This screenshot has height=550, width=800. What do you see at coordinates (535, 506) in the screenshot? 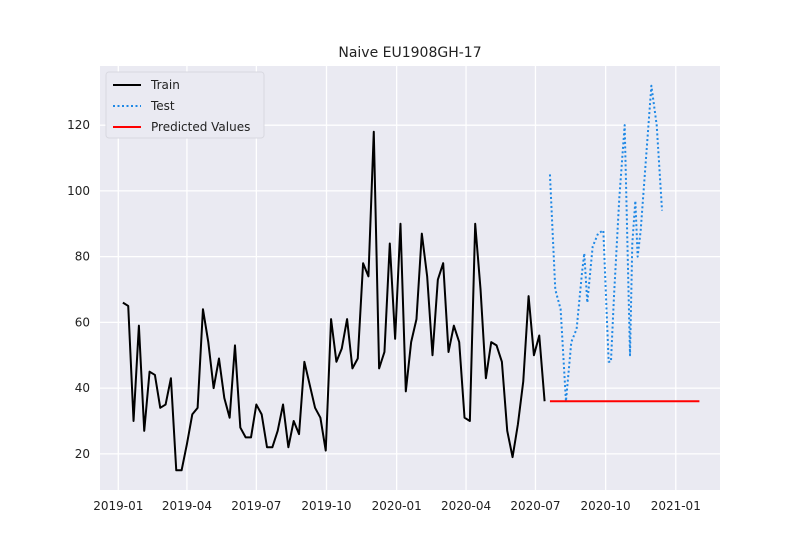
I see `x-tick-label: 2020-07` at bounding box center [535, 506].